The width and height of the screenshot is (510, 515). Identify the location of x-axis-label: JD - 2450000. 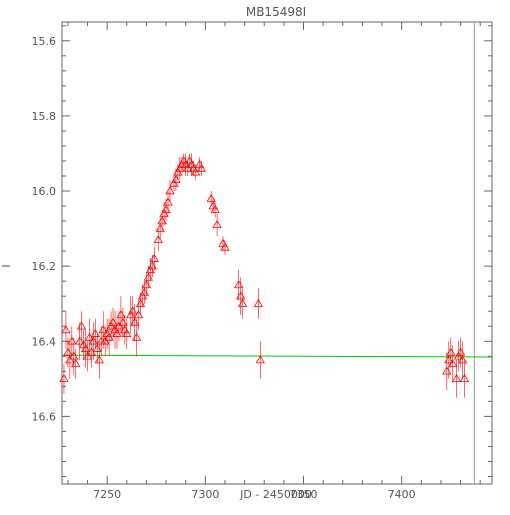
(275, 494).